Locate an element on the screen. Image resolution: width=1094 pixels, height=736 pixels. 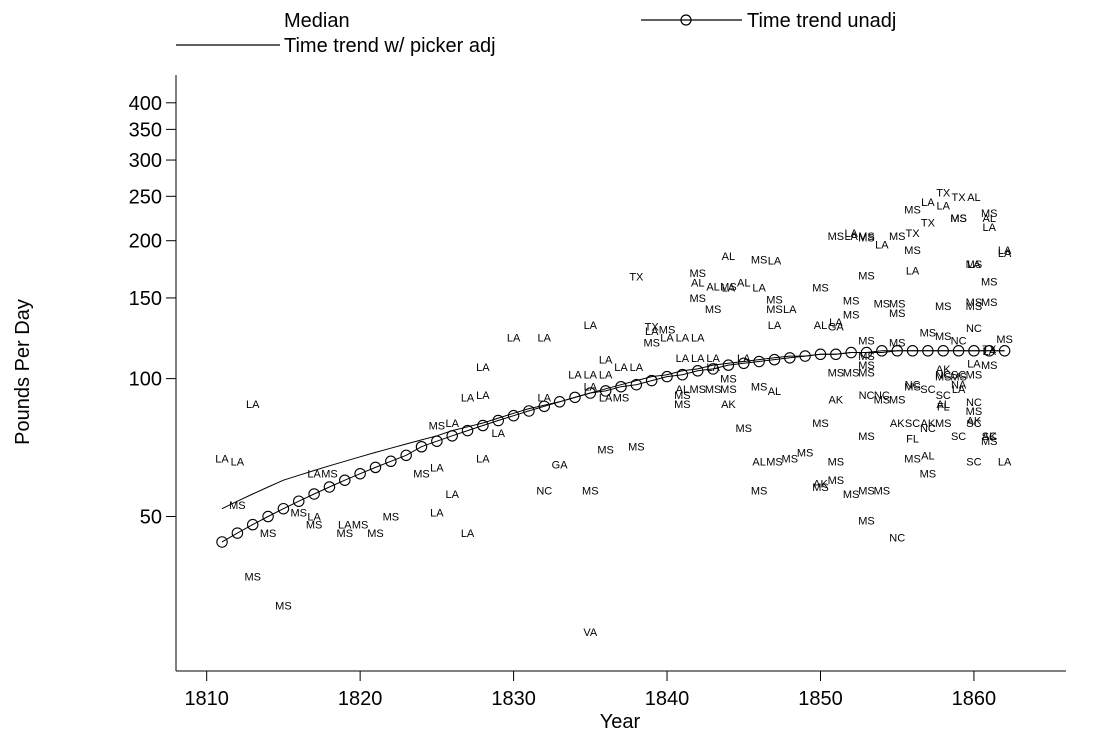
median-point-label: VA is located at coordinates (590, 633).